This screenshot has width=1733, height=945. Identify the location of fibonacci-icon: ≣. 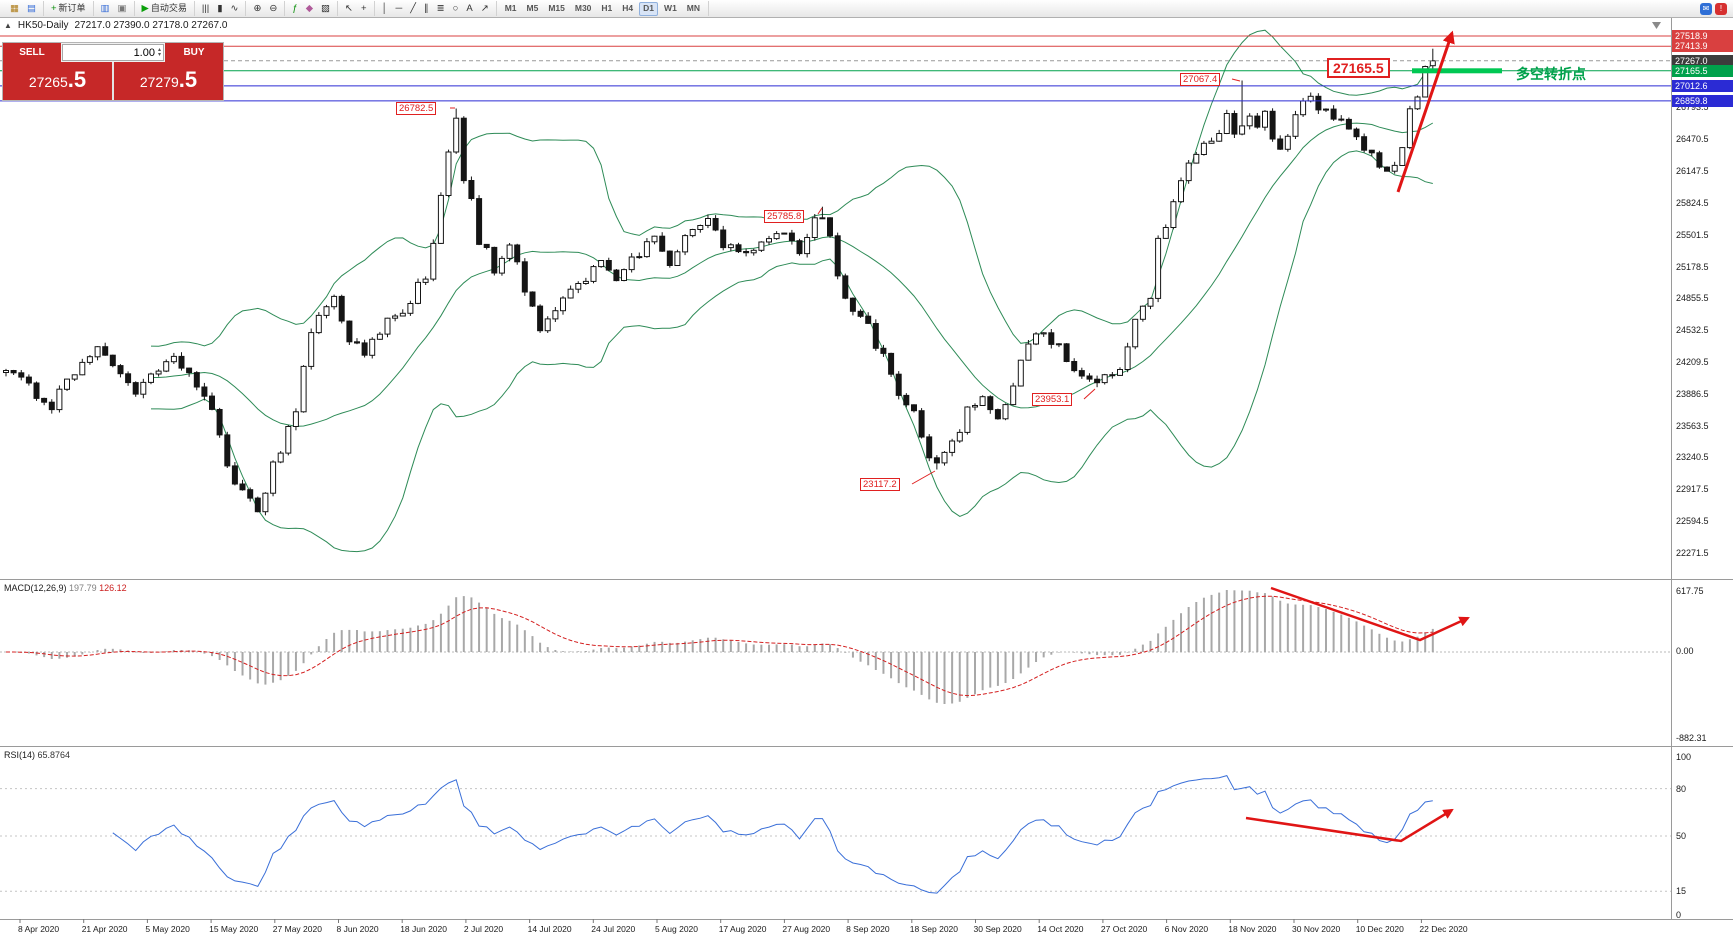
(441, 9).